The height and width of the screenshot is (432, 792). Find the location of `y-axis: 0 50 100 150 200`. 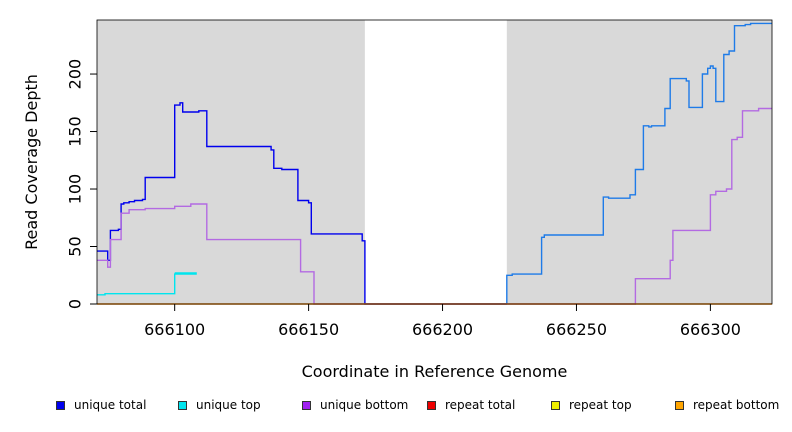

y-axis: 0 50 100 150 200 is located at coordinates (81, 184).